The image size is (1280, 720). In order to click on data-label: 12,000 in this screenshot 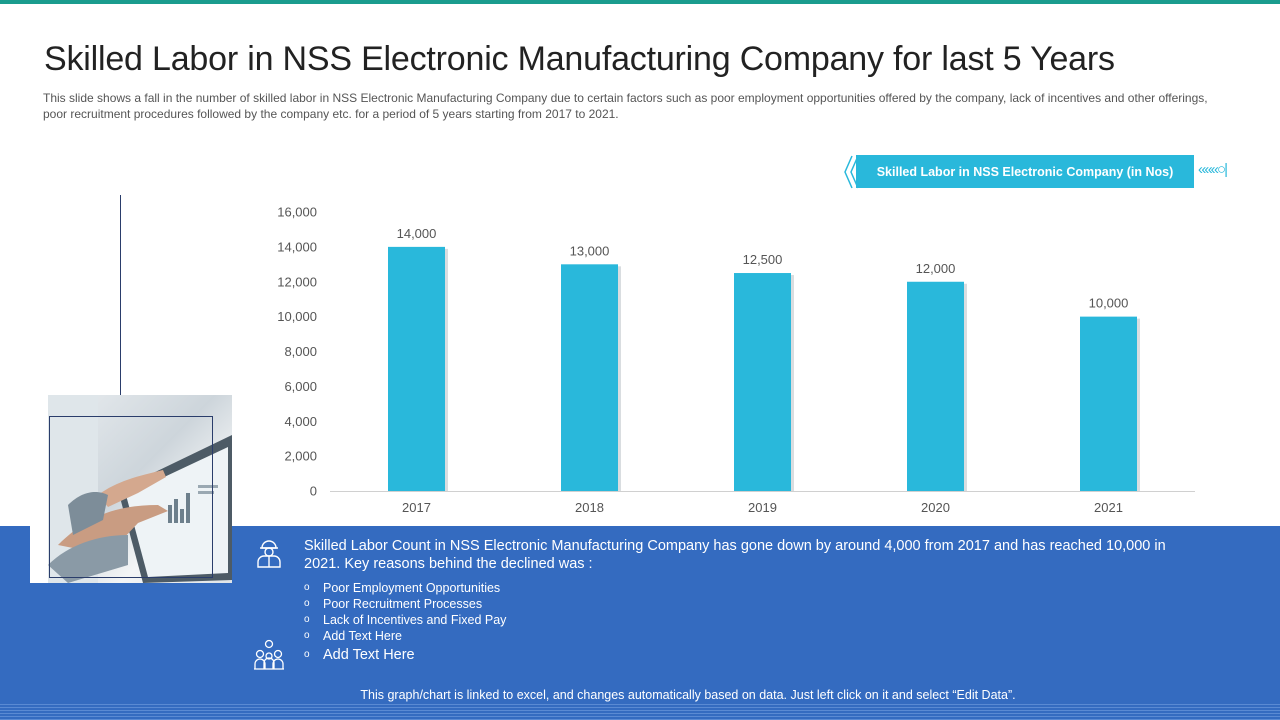, I will do `click(936, 268)`.